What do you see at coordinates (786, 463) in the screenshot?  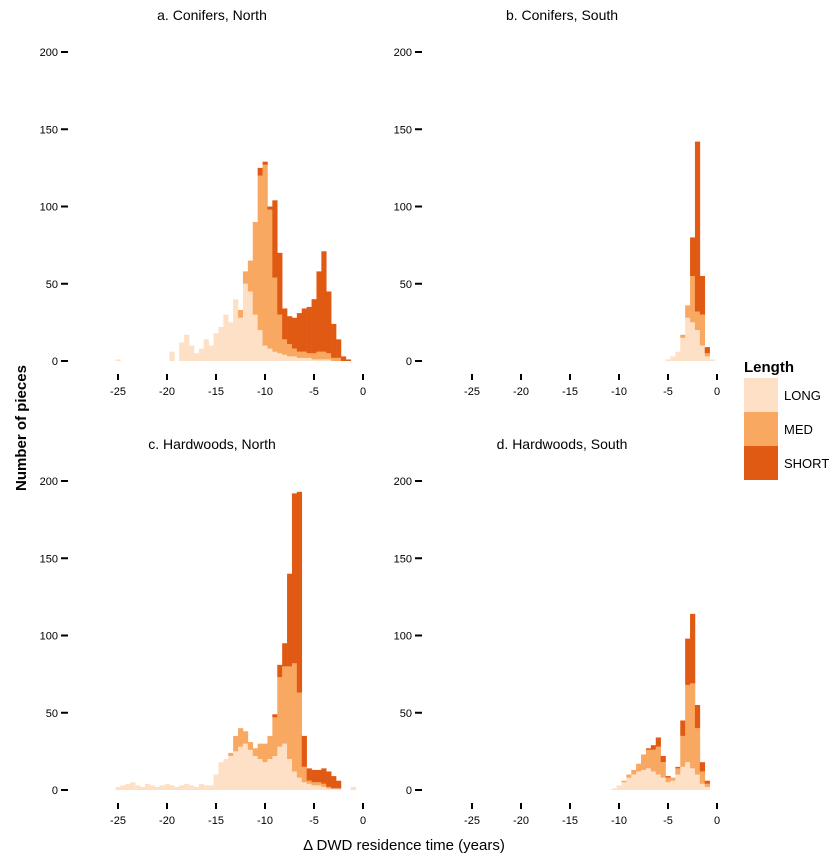 I see `legend-entry-short: SHORT` at bounding box center [786, 463].